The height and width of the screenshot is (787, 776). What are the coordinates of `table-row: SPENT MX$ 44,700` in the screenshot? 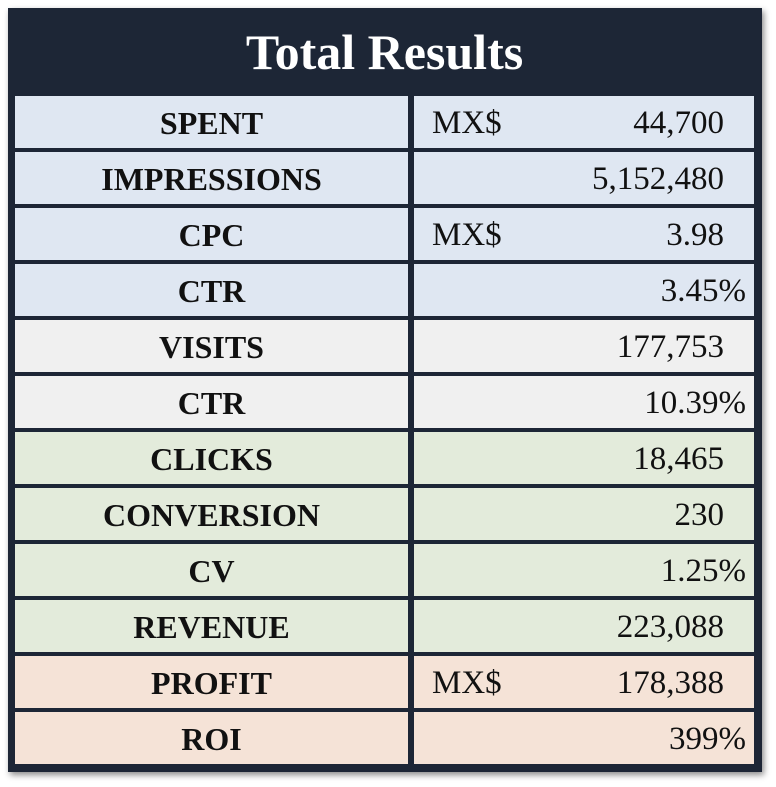 It's located at (384, 122).